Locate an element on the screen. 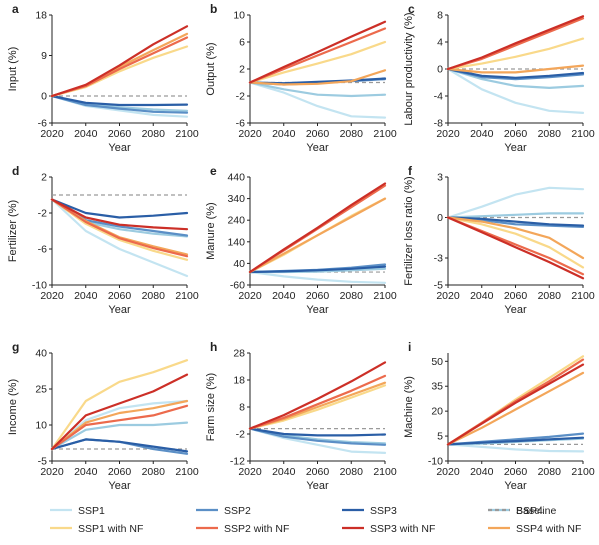  legend-item-ssp4nf: SSP4 with NF is located at coordinates (534, 529).